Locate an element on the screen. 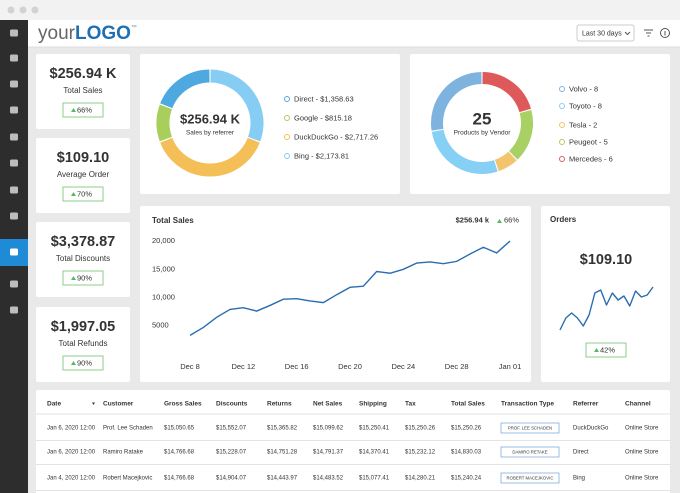 This screenshot has width=680, height=493. column-header: Referrer is located at coordinates (586, 404).